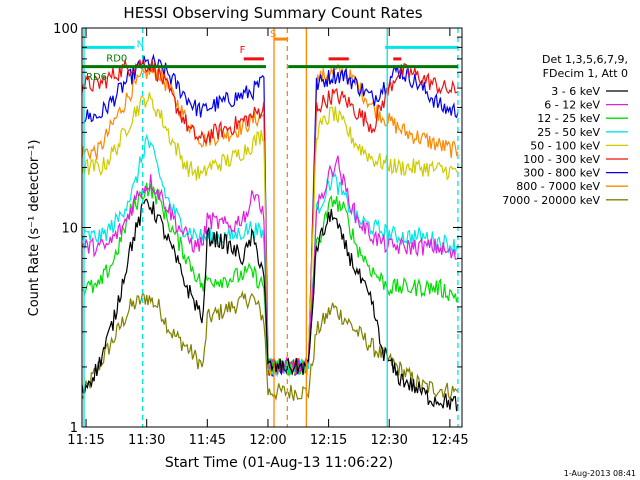  I want to click on legend-entry-label-3: 25 - 50 keV, so click(568, 132).